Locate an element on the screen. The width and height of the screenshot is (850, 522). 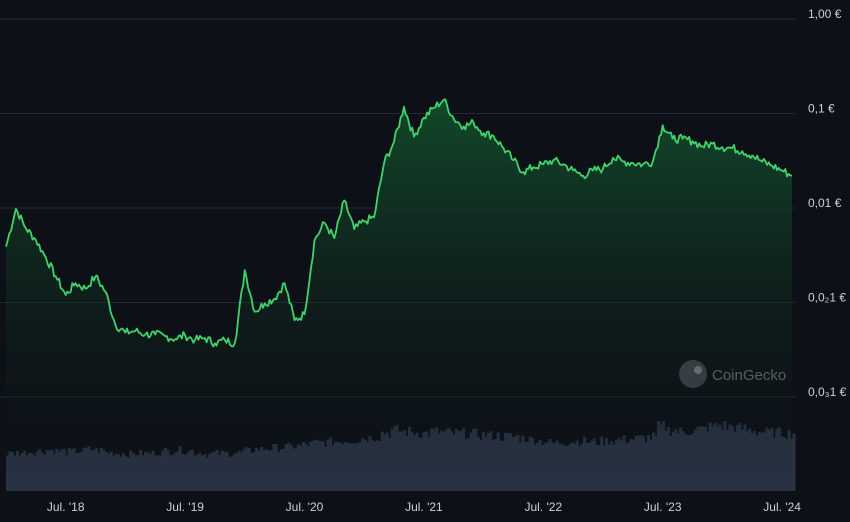
watermark: CoinGecko is located at coordinates (732, 374).